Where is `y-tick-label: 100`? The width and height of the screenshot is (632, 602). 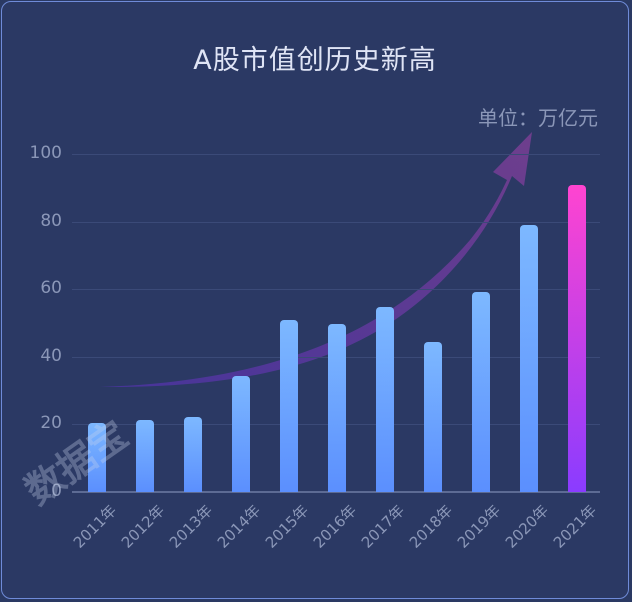 y-tick-label: 100 is located at coordinates (45, 153).